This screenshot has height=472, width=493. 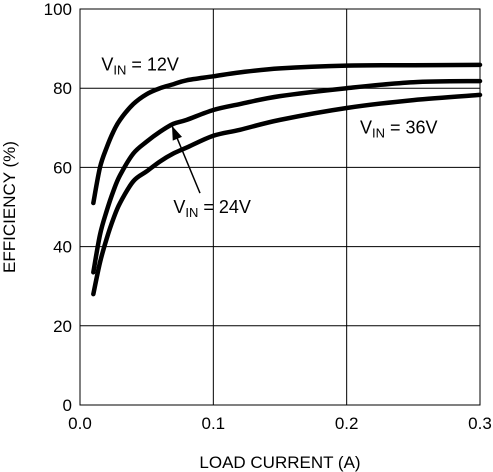 What do you see at coordinates (62, 167) in the screenshot?
I see `y-tick-label: 60` at bounding box center [62, 167].